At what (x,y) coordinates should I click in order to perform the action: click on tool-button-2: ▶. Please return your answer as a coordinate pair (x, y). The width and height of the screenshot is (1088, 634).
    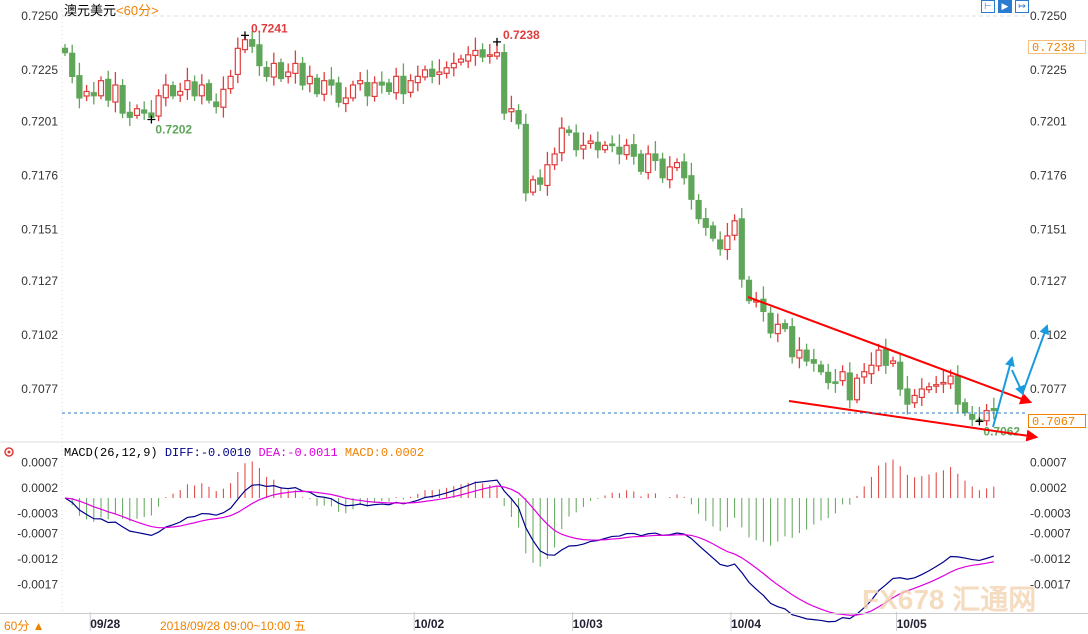
    Looking at the image, I should click on (1005, 6).